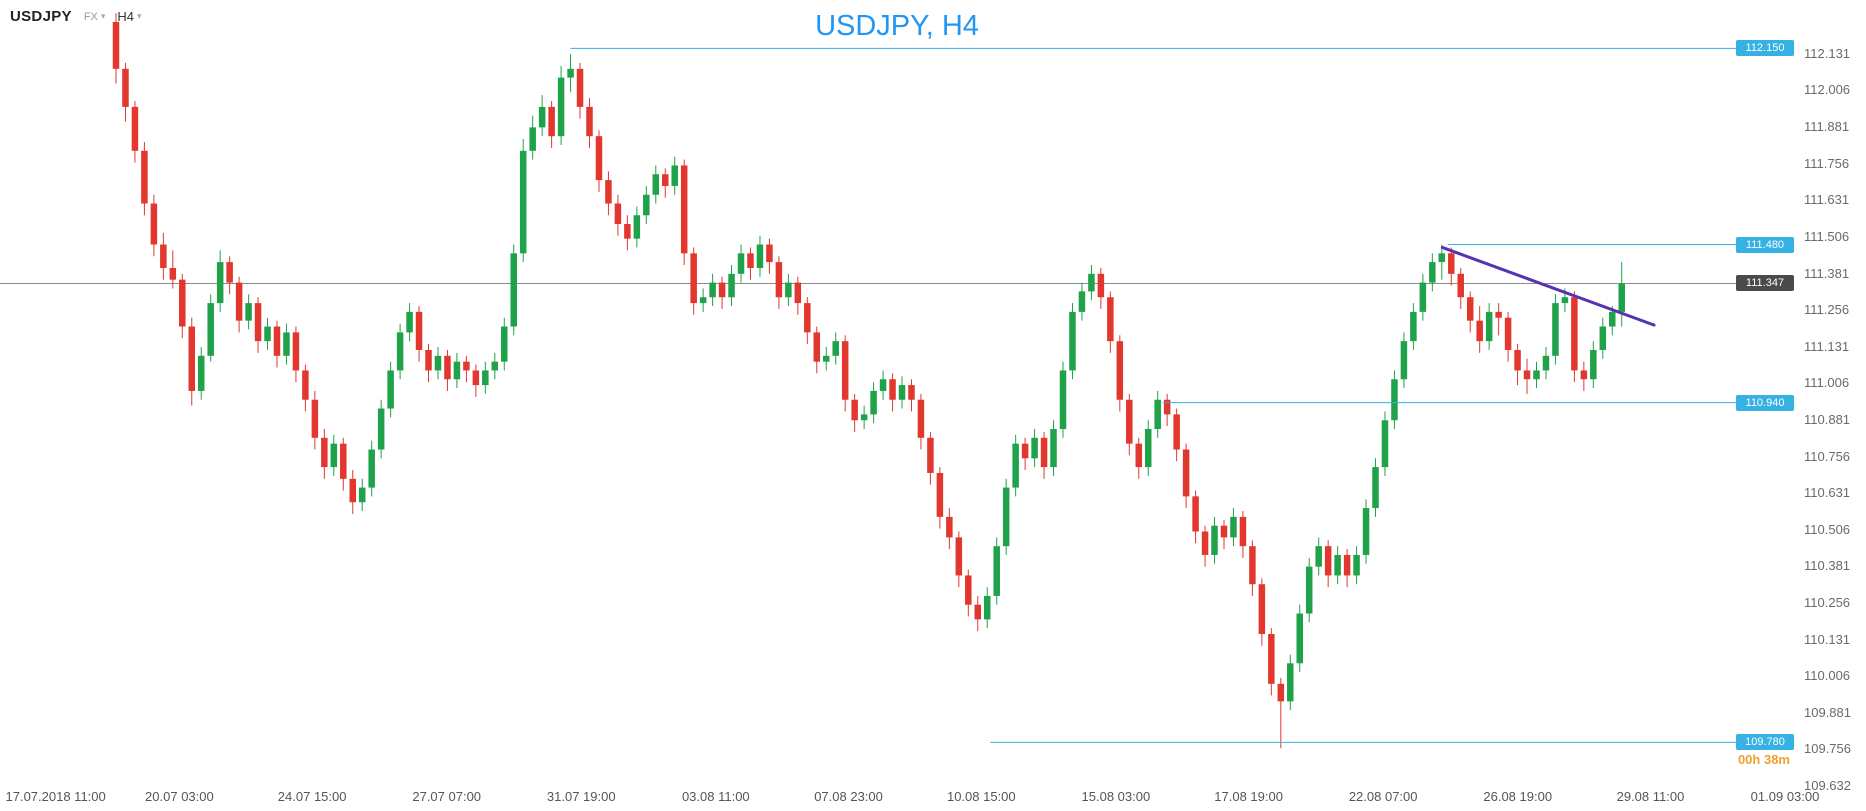 The width and height of the screenshot is (1866, 811). Describe the element at coordinates (897, 26) in the screenshot. I see `chart-title: USDJPY, H4` at that location.